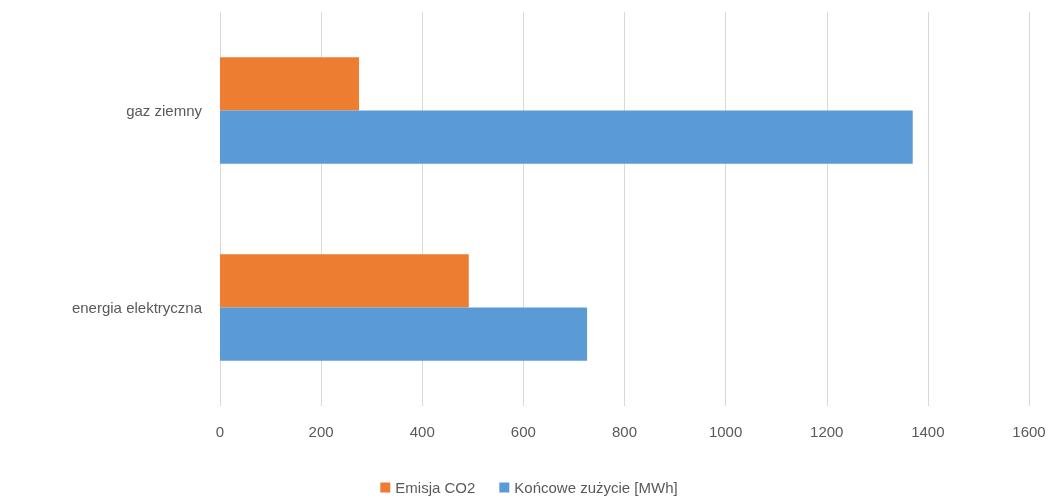 This screenshot has width=1058, height=504. Describe the element at coordinates (220, 431) in the screenshot. I see `x-tick-label: 0` at that location.